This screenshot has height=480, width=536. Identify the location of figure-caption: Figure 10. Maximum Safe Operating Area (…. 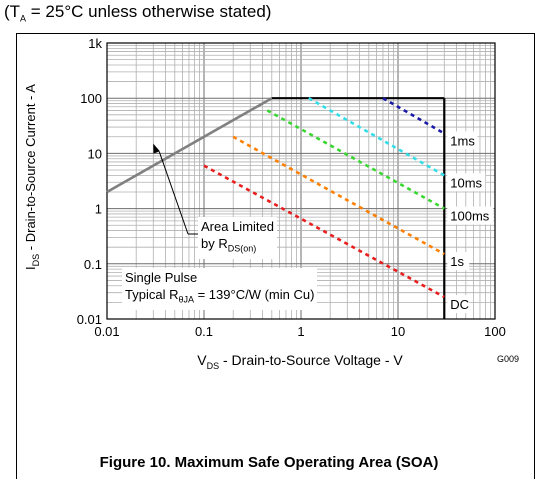
(269, 462).